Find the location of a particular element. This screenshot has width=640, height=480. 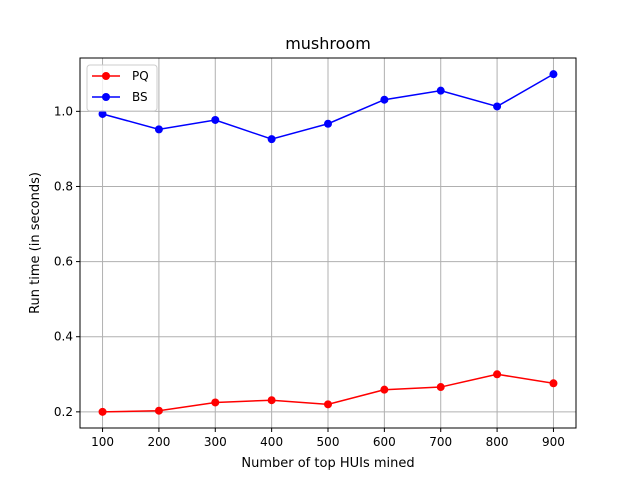

y-tick-label: 0.2 is located at coordinates (63, 412).